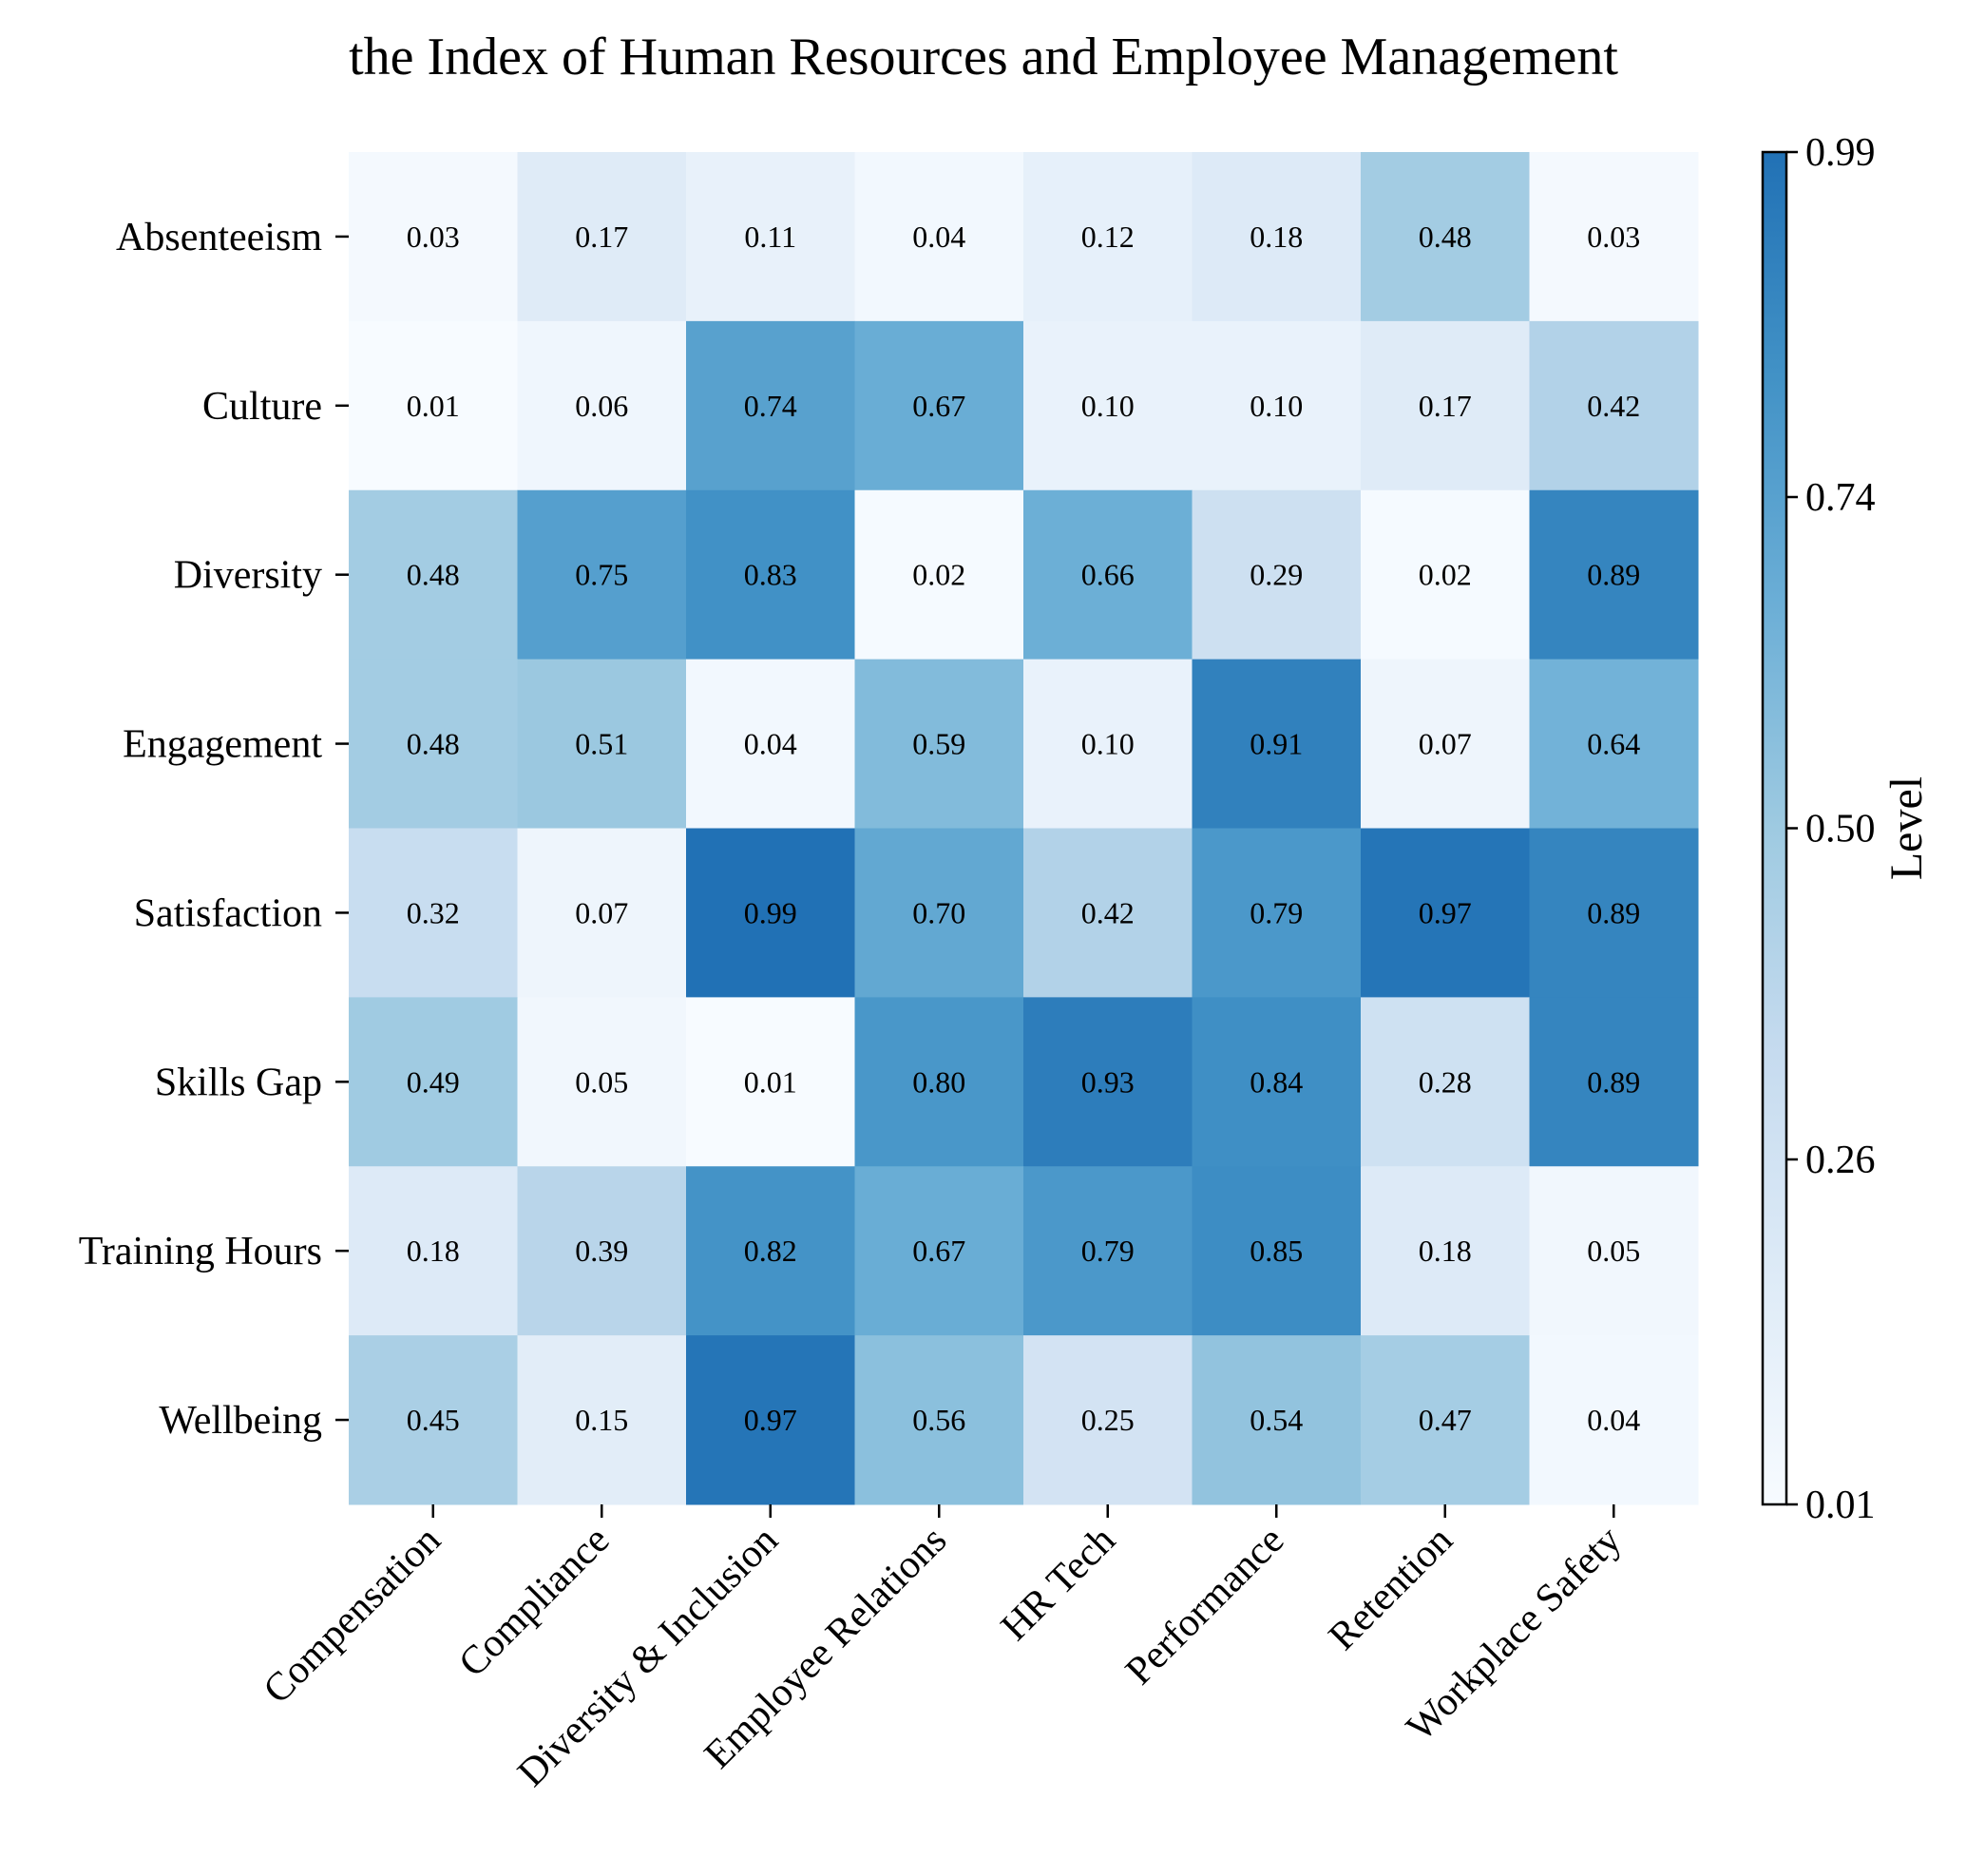  I want to click on cell-value-label: 0.56, so click(938, 1420).